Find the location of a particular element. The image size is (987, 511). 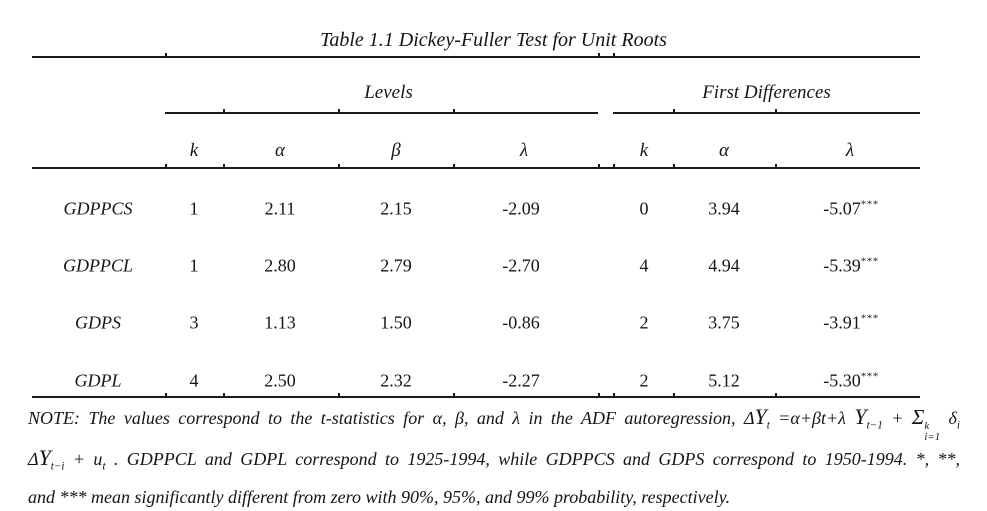

cell-label: GDPPCS is located at coordinates (98, 208).